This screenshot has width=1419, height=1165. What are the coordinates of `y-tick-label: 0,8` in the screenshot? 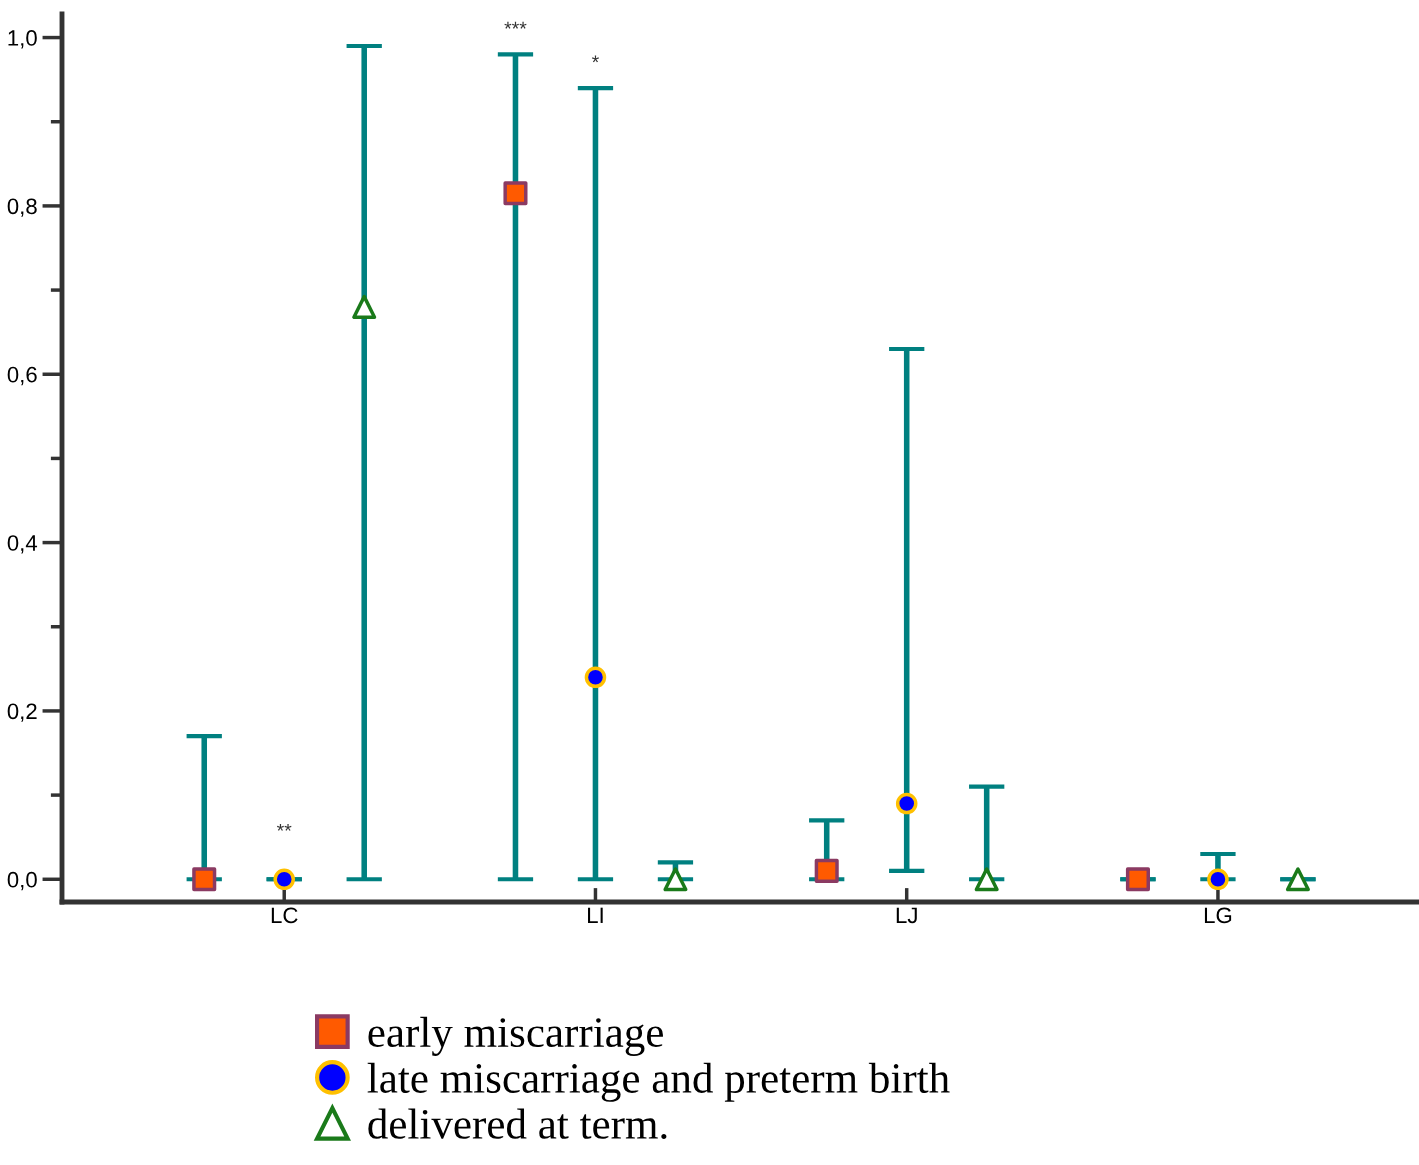 It's located at (22, 207).